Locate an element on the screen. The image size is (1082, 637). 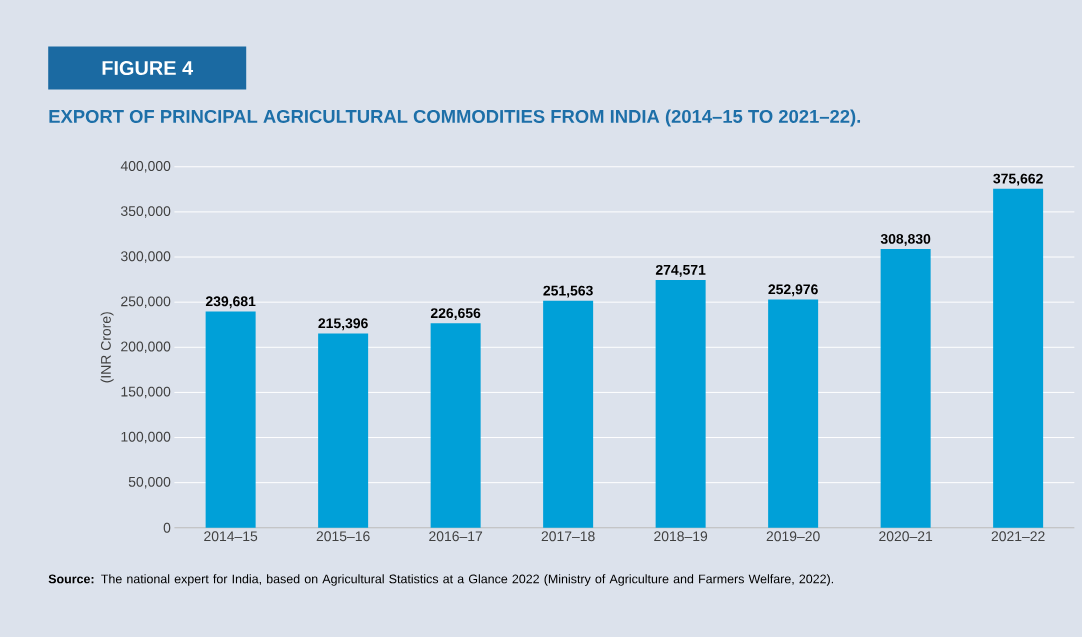
y-tick-label: 250,000 is located at coordinates (146, 302).